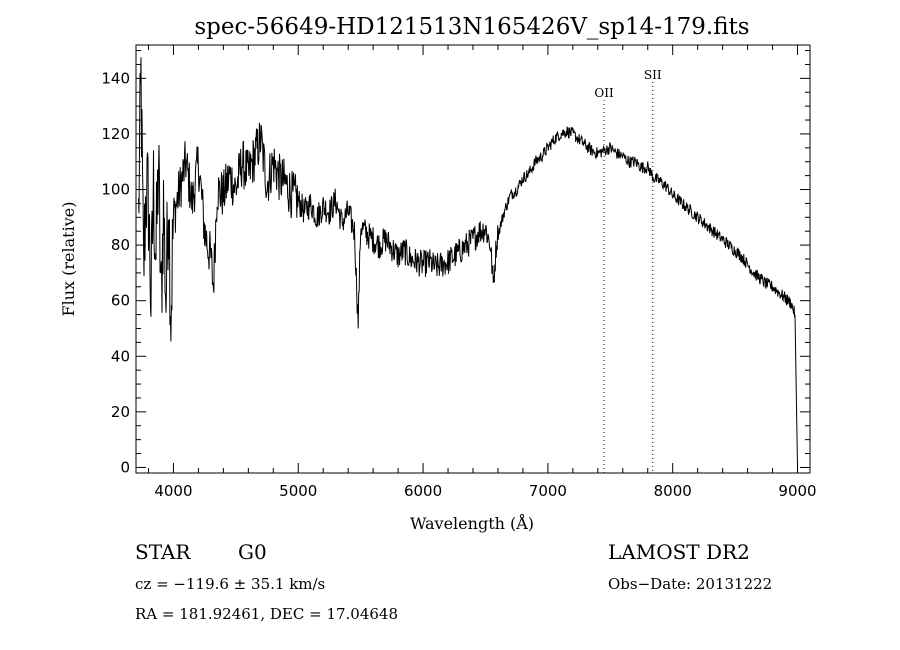  I want to click on observation-date: Obs−Date: 20131222, so click(690, 584).